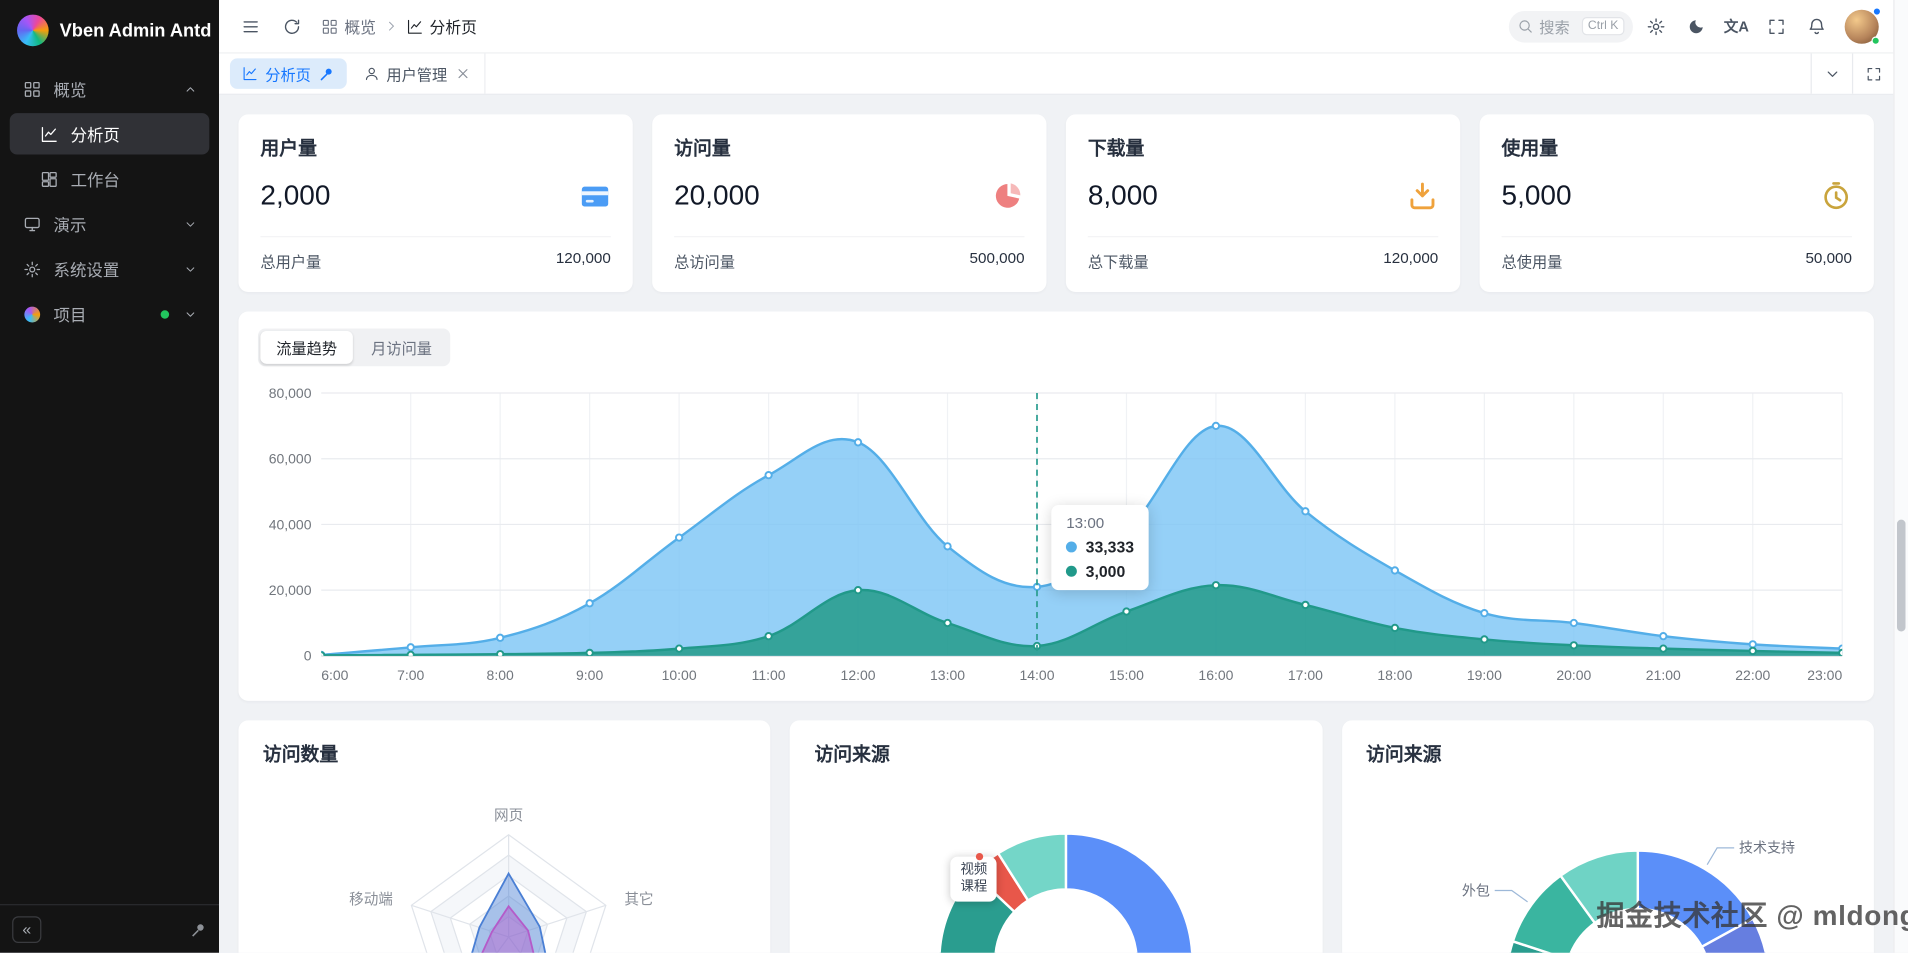 This screenshot has height=953, width=1908. What do you see at coordinates (1525, 26) in the screenshot?
I see `search-icon` at bounding box center [1525, 26].